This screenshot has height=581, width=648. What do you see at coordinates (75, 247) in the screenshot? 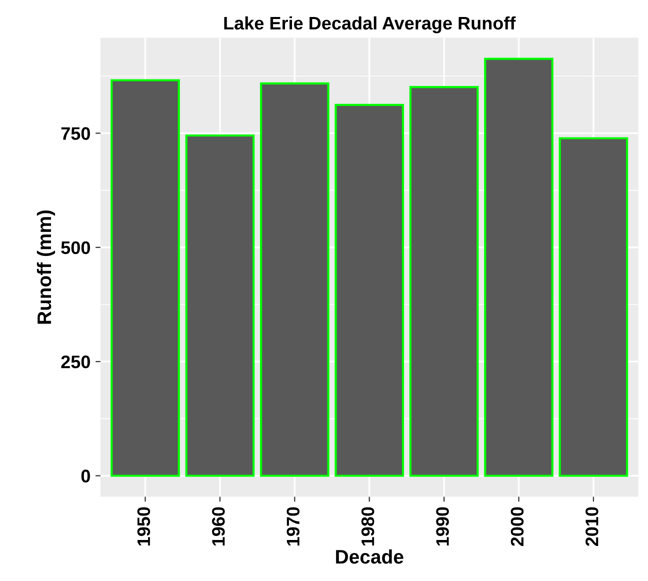
I see `y-tick-label: 500` at bounding box center [75, 247].